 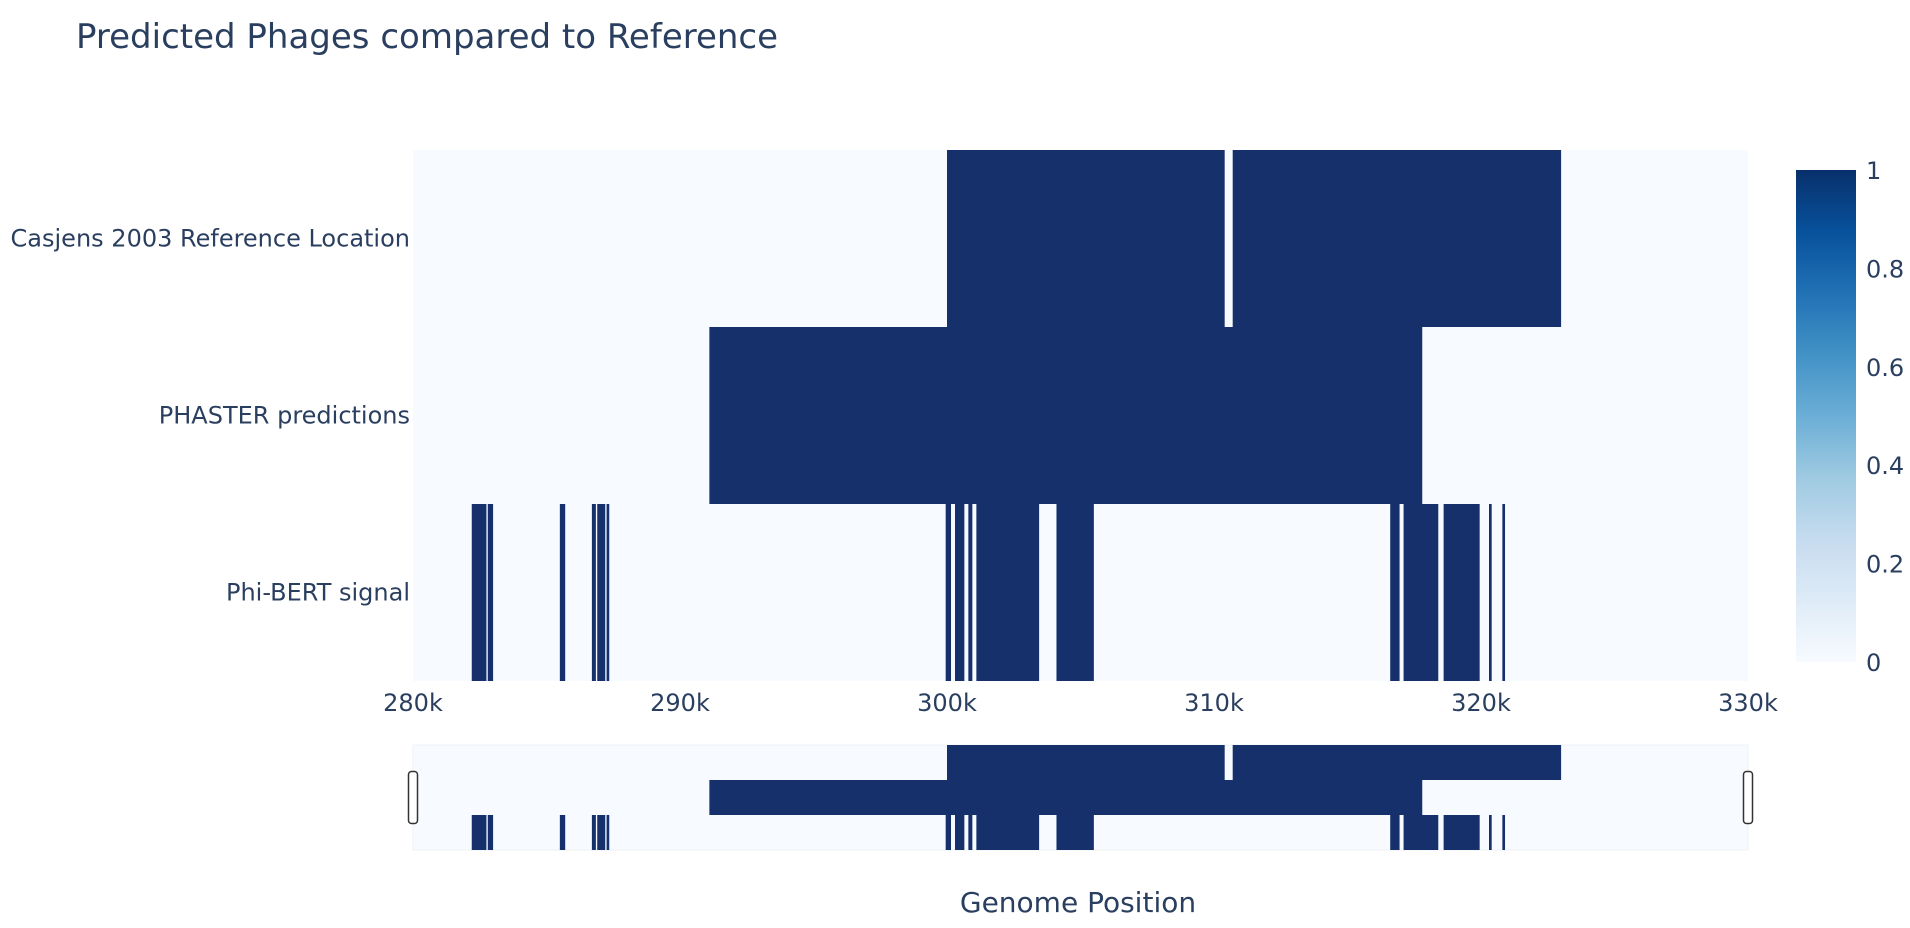 What do you see at coordinates (284, 416) in the screenshot?
I see `y-tick-label: PHASTER predictions` at bounding box center [284, 416].